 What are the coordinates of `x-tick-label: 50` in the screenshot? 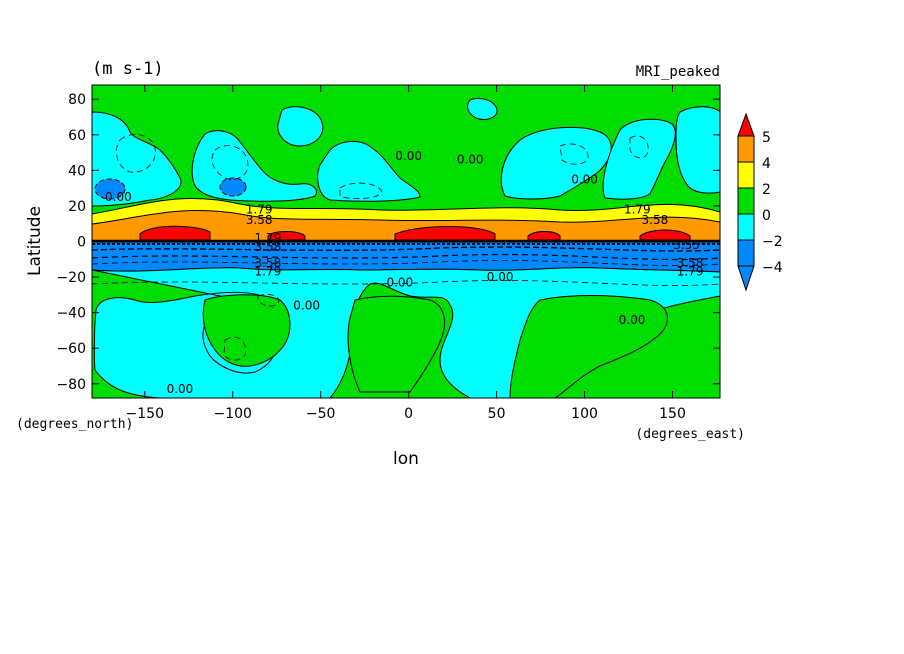 It's located at (497, 414).